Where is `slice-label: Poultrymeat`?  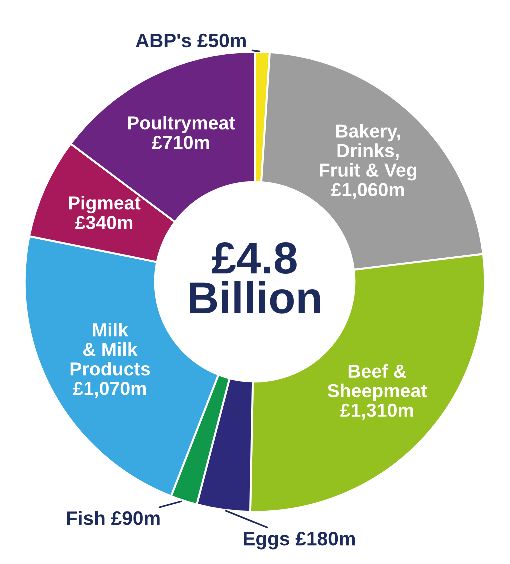 slice-label: Poultrymeat is located at coordinates (182, 125).